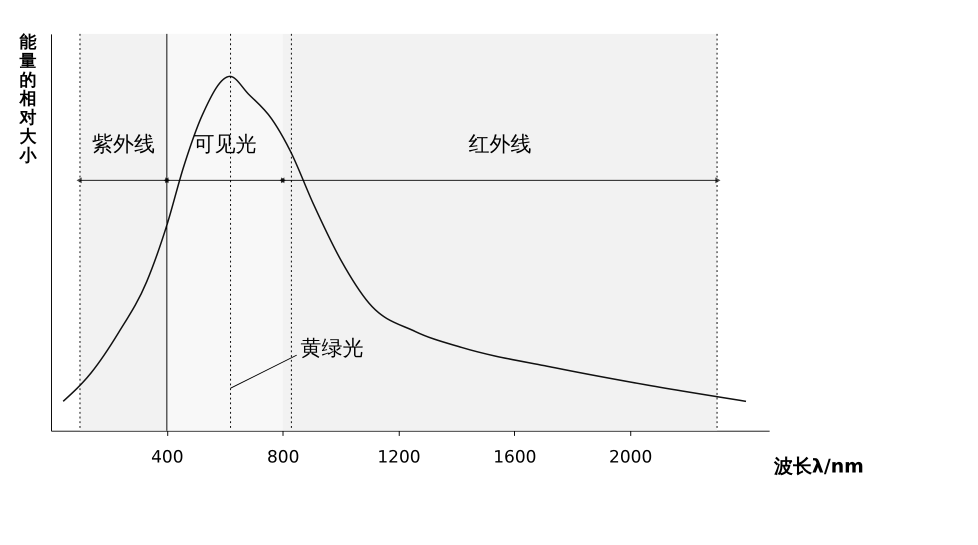 The image size is (978, 545). I want to click on x-tick-label: 1600, so click(514, 457).